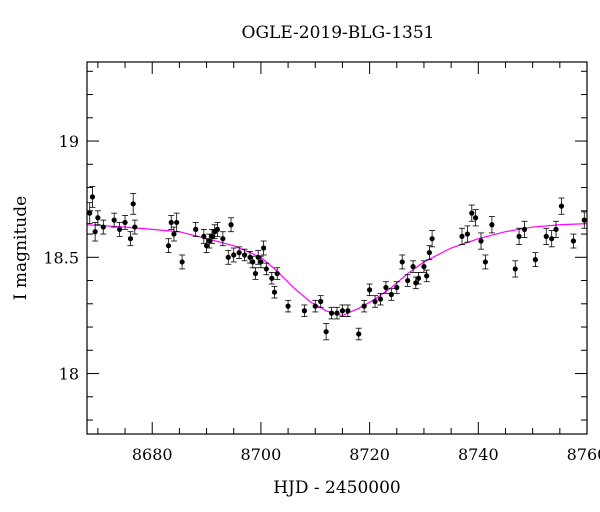  What do you see at coordinates (369, 454) in the screenshot?
I see `x-tick-label: 8720` at bounding box center [369, 454].